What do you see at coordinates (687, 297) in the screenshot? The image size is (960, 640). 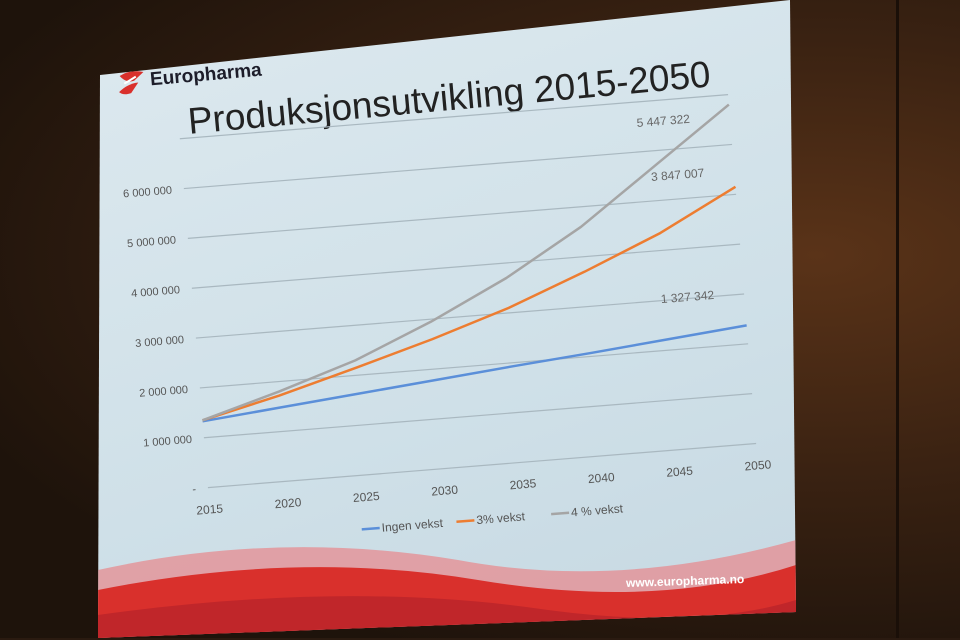 I see `value-annotation: 1 327 342` at bounding box center [687, 297].